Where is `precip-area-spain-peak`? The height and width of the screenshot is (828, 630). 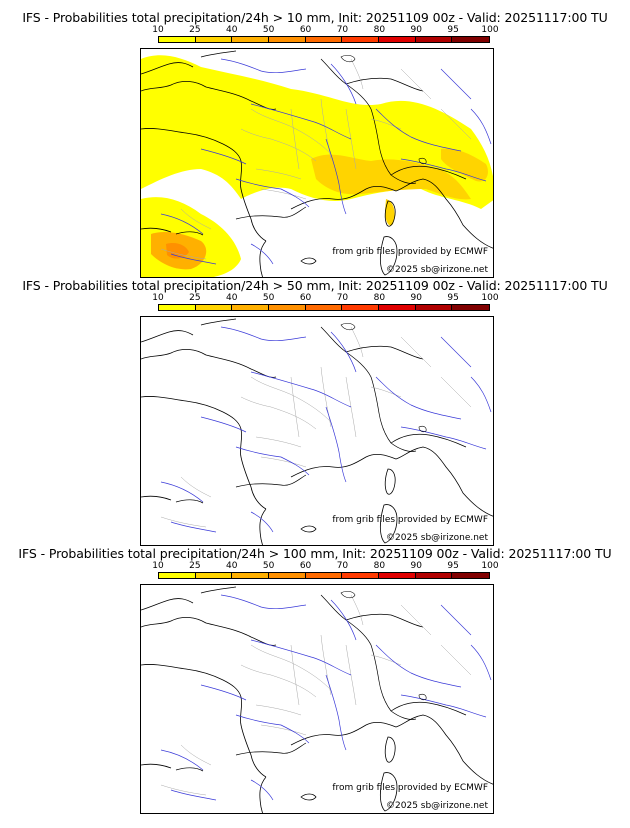 precip-area-spain-peak is located at coordinates (177, 250).